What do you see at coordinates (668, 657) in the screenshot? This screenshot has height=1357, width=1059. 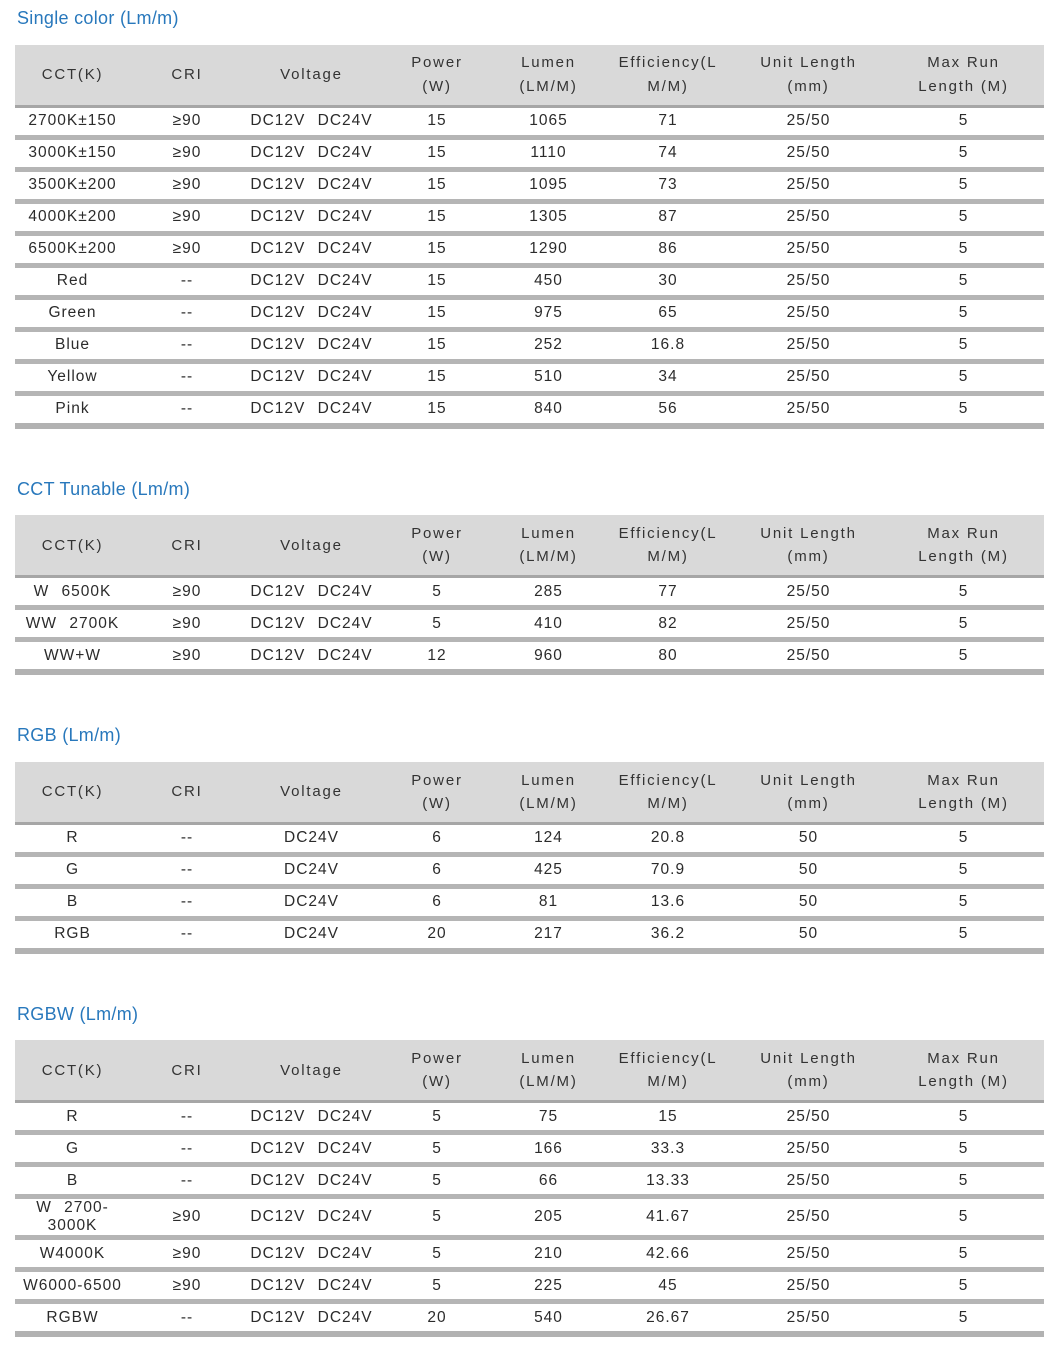 I see `cell: 80` at bounding box center [668, 657].